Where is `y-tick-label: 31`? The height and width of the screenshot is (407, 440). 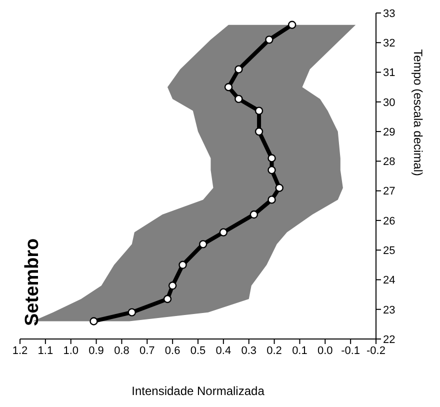
y-tick-label: 31 is located at coordinates (389, 73).